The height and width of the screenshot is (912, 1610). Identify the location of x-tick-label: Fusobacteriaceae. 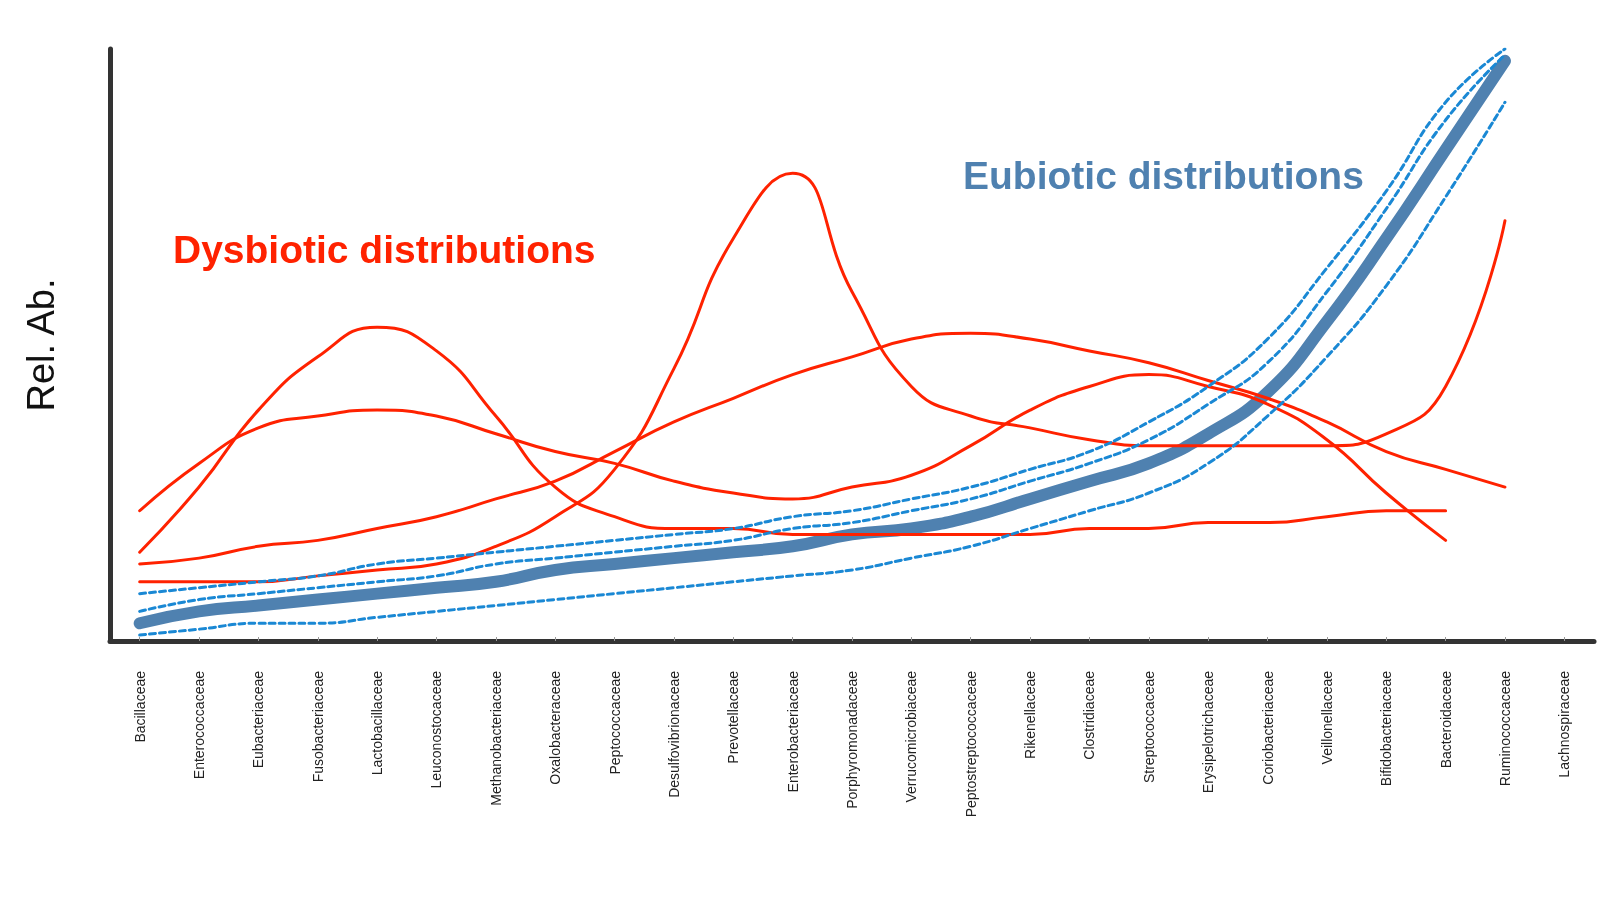
(317, 726).